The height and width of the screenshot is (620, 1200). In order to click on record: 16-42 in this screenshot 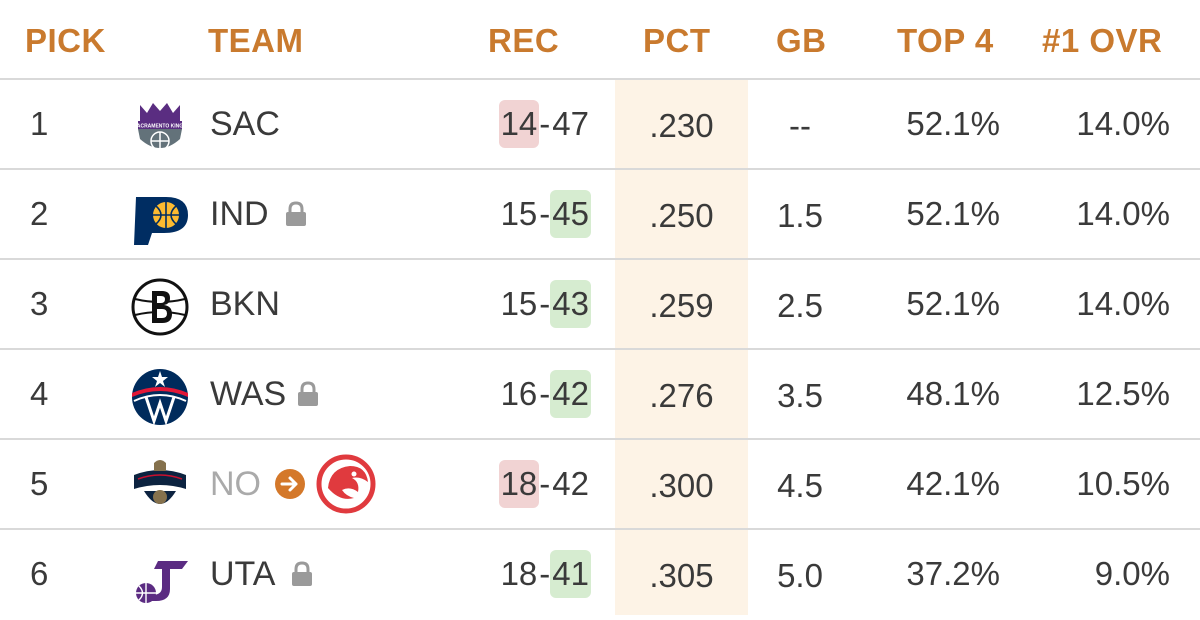, I will do `click(300, 394)`.